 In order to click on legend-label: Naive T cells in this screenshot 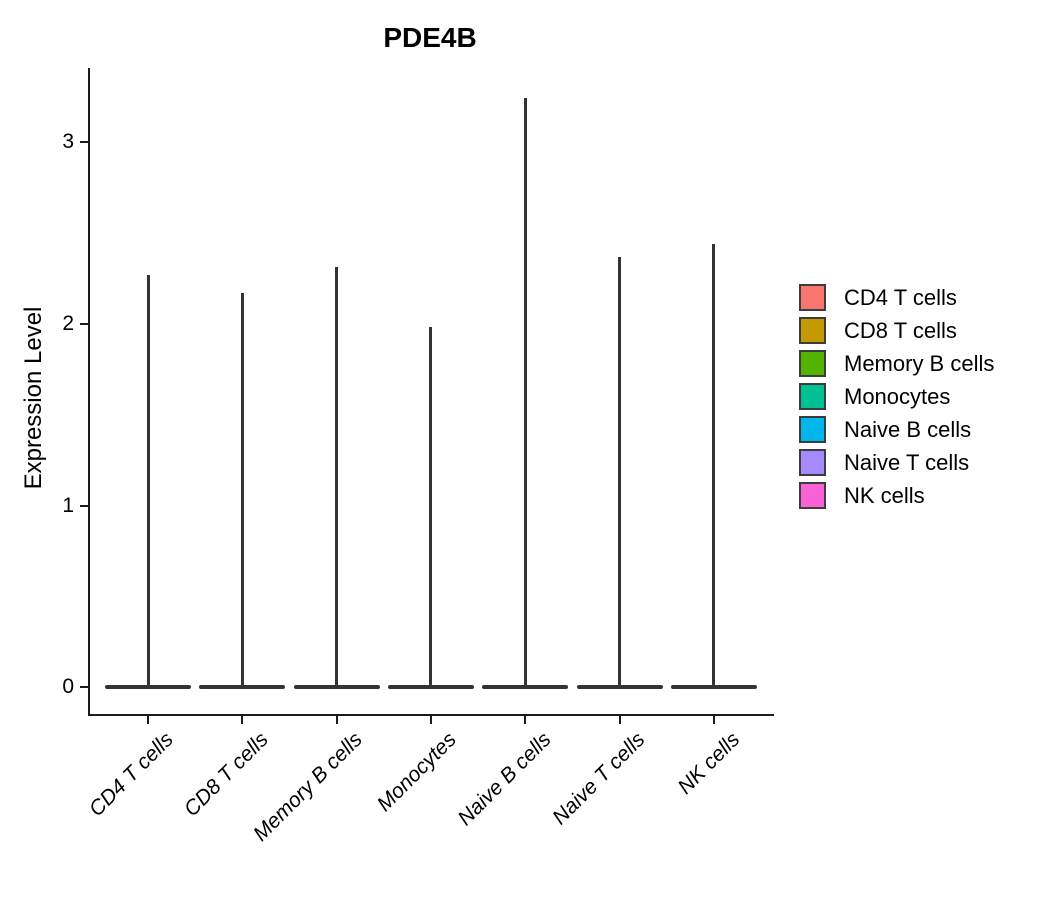, I will do `click(907, 462)`.